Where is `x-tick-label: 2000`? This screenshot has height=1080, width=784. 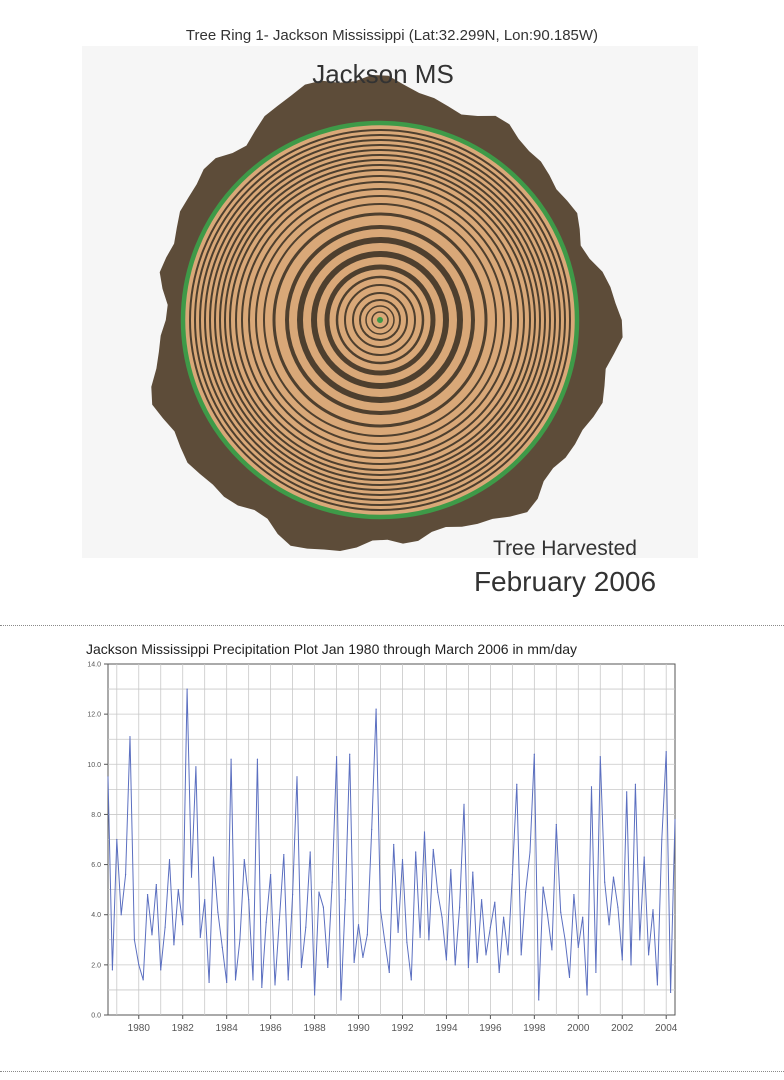
x-tick-label: 2000 is located at coordinates (578, 1028).